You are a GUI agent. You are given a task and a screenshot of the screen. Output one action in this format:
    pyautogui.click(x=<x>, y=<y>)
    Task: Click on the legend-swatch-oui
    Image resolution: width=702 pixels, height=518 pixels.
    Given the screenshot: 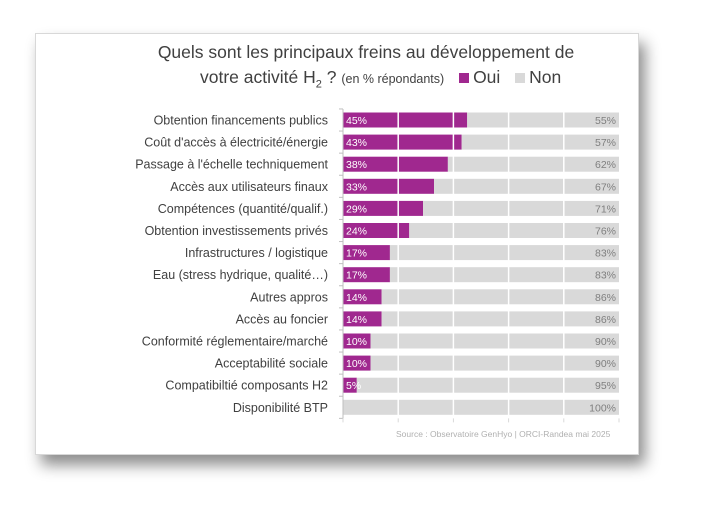 What is the action you would take?
    pyautogui.click(x=464, y=78)
    